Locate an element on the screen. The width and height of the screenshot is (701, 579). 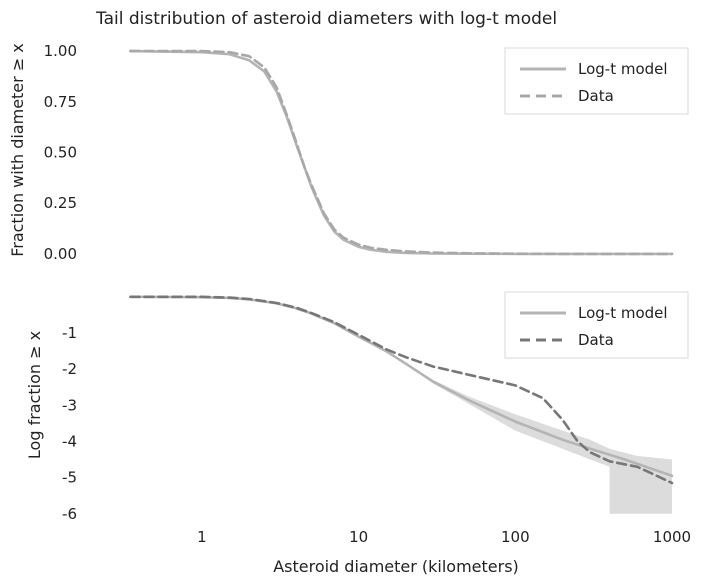
bottom-uncertainty-band is located at coordinates (538, 438).